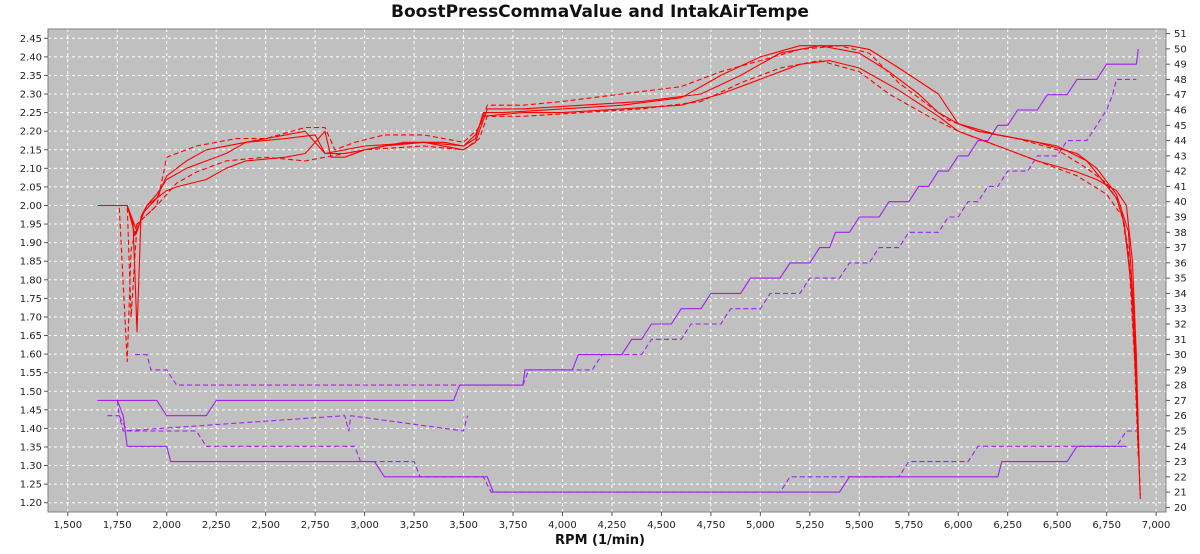 This screenshot has width=1200, height=554. What do you see at coordinates (1180, 202) in the screenshot?
I see `y-right-tick-label: 40` at bounding box center [1180, 202].